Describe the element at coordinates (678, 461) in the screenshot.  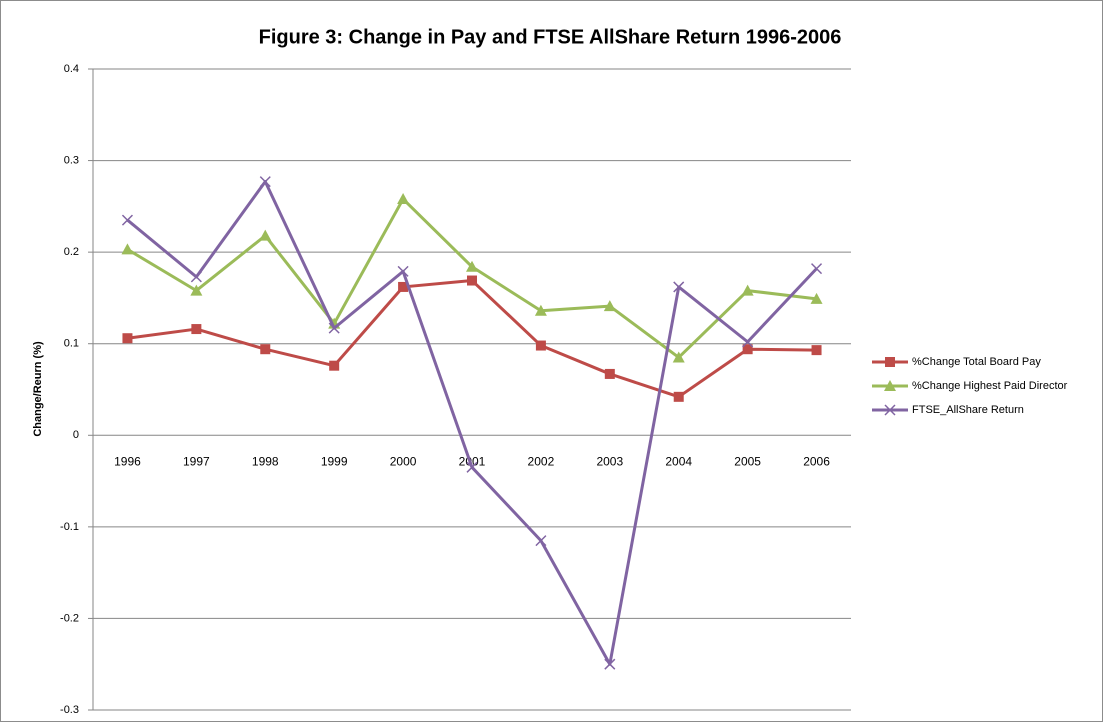
I see `x-tick-label: 2004` at that location.